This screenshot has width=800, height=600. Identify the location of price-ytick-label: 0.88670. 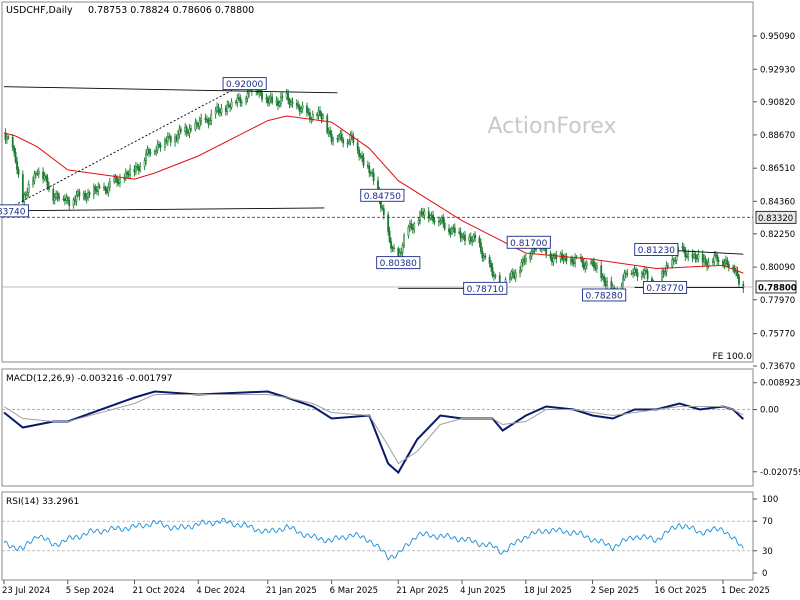
(777, 136).